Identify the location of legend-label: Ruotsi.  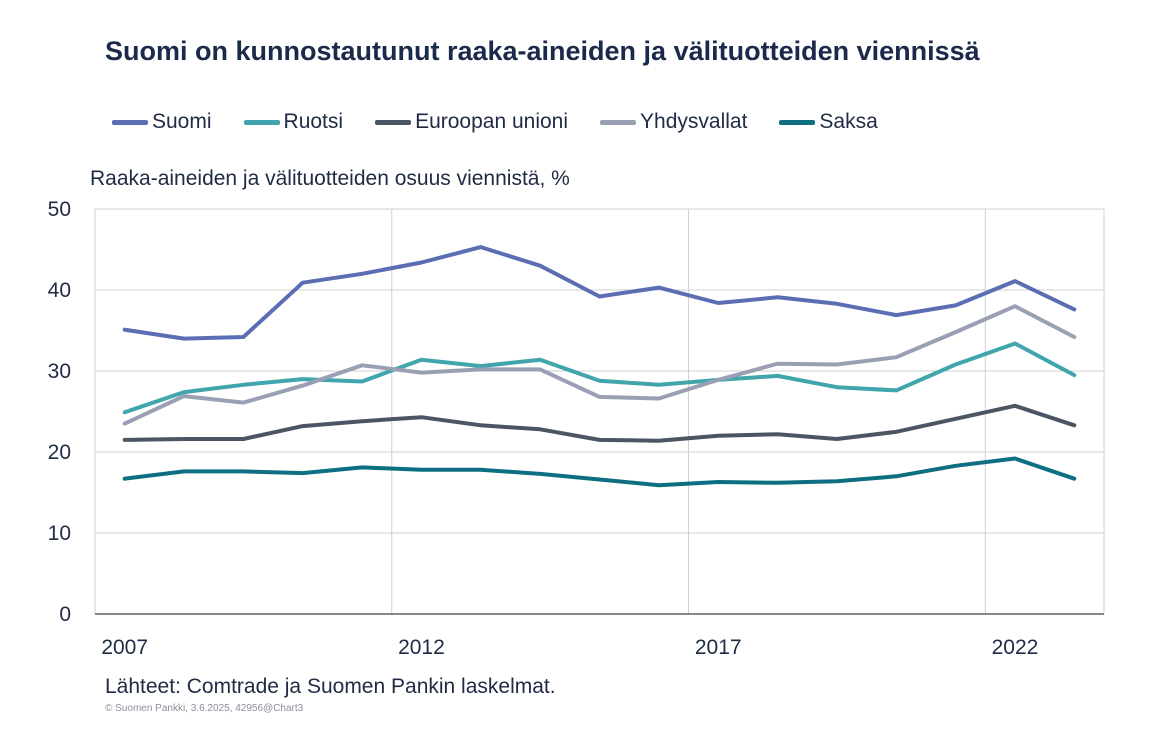
(313, 121).